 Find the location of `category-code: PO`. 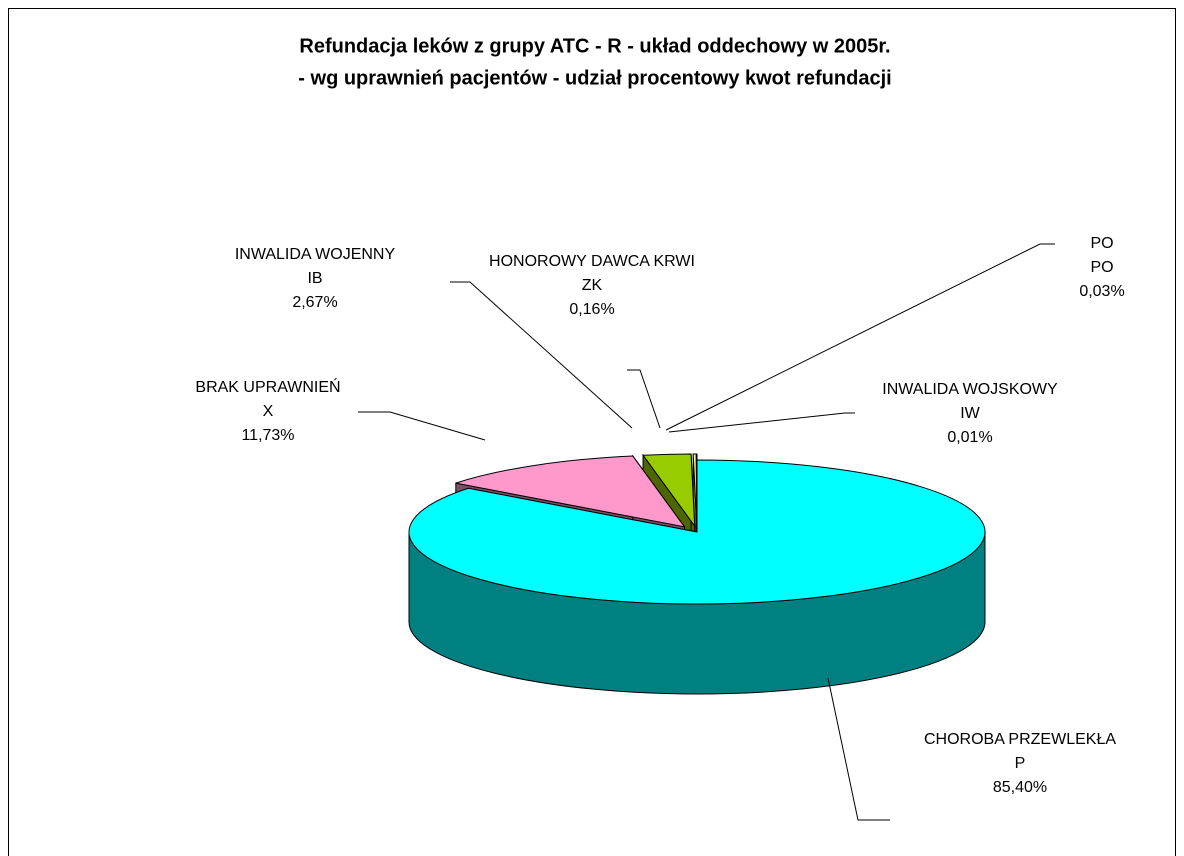

category-code: PO is located at coordinates (1101, 267).